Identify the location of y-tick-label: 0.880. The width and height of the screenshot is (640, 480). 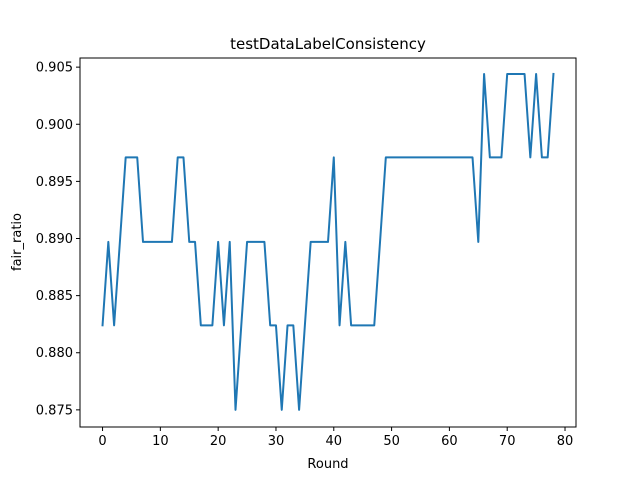
(54, 353).